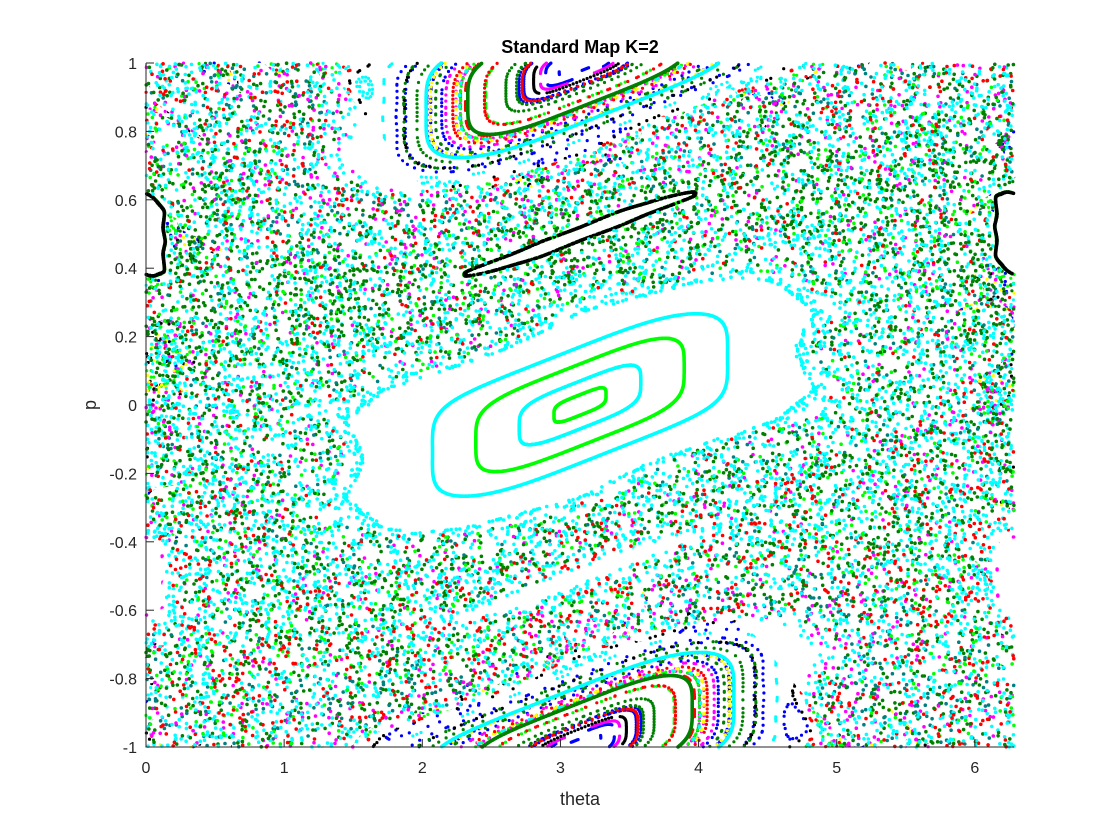 The image size is (1120, 840). I want to click on chart-title: Standard Map K=2, so click(580, 47).